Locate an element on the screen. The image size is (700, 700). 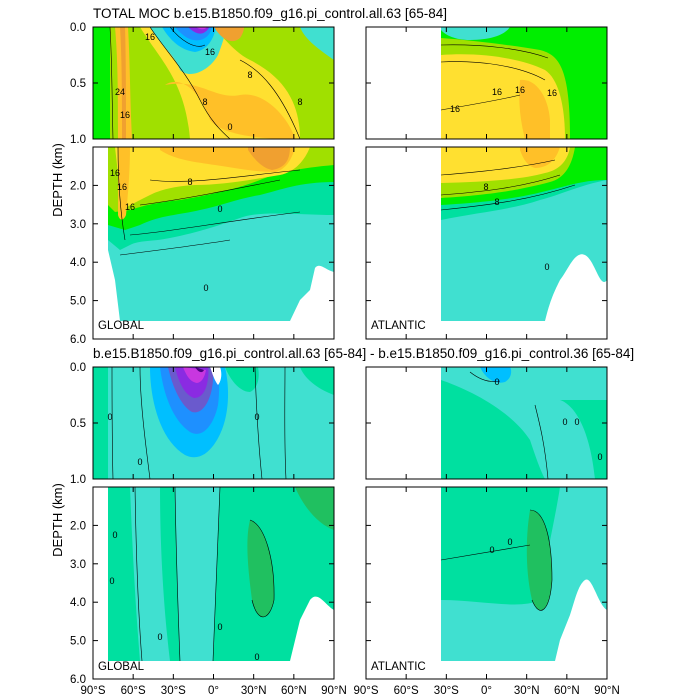
y-axis-label-top: DEPTH (km) is located at coordinates (57, 180).